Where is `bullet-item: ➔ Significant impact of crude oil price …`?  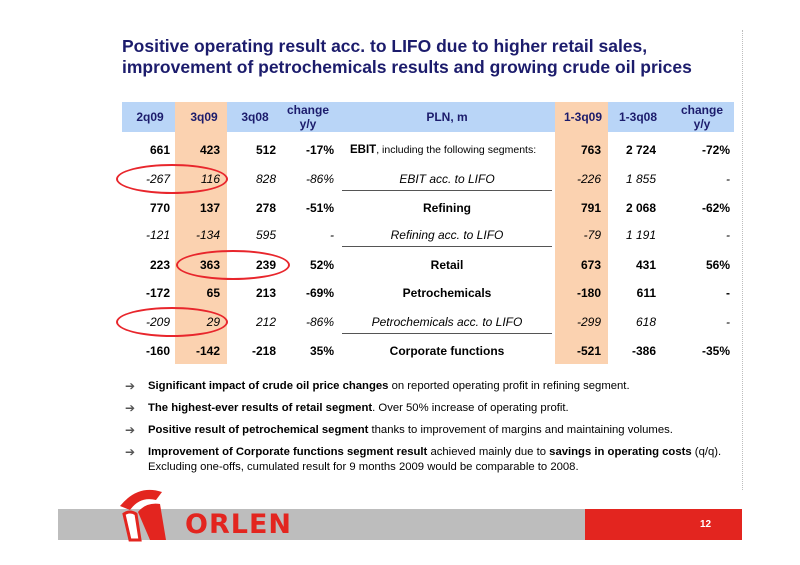
bullet-item: ➔ Significant impact of crude oil price … is located at coordinates (377, 386).